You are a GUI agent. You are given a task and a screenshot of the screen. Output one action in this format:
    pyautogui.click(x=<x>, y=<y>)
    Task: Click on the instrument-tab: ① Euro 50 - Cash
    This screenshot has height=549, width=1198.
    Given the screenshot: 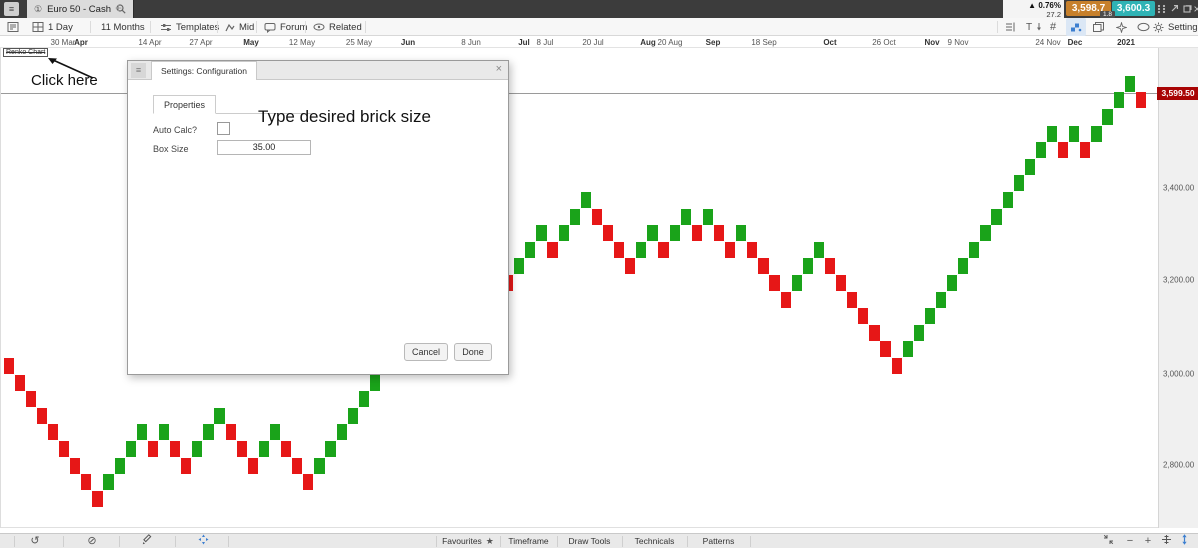 What is the action you would take?
    pyautogui.click(x=80, y=9)
    